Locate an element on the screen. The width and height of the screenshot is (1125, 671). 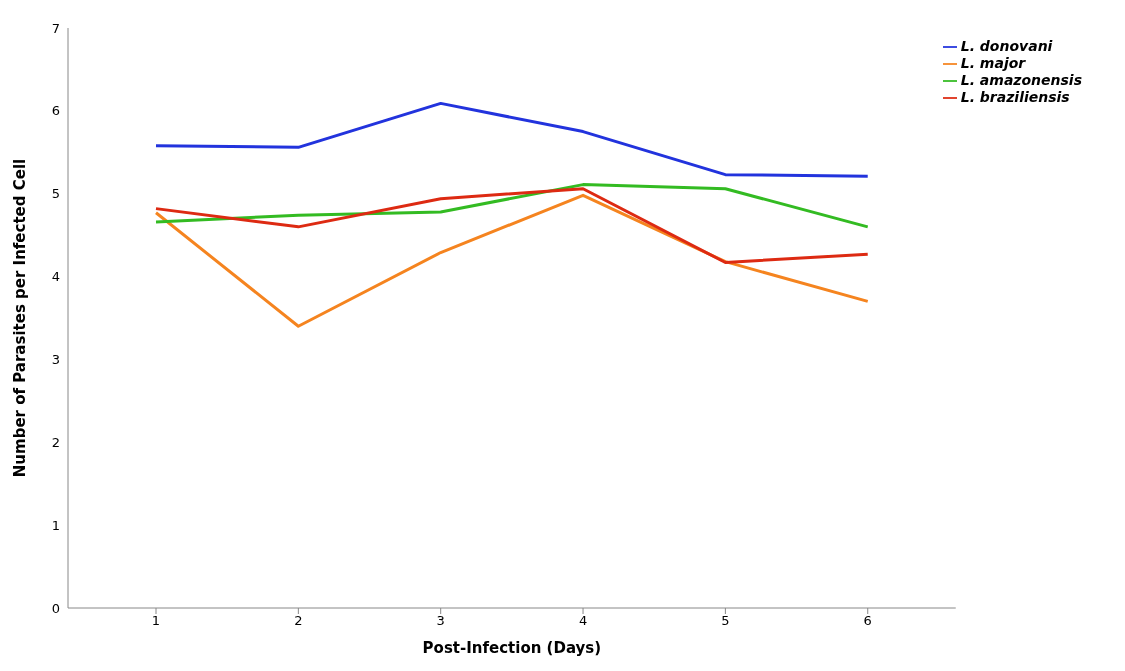
y-tick-label: 2 is located at coordinates (55, 442).